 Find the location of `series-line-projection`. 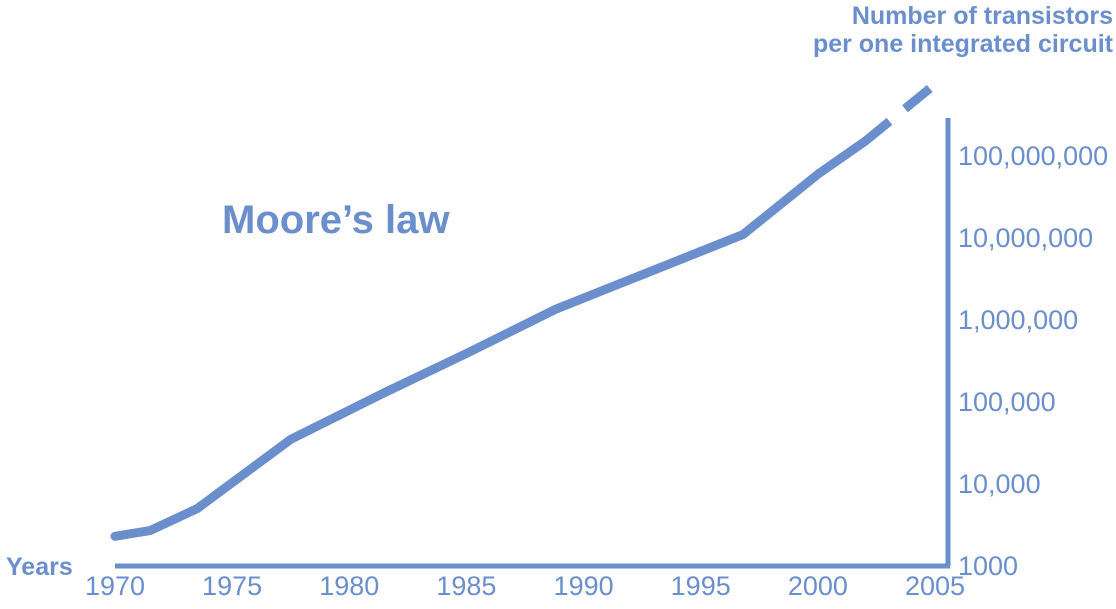

series-line-projection is located at coordinates (899, 113).